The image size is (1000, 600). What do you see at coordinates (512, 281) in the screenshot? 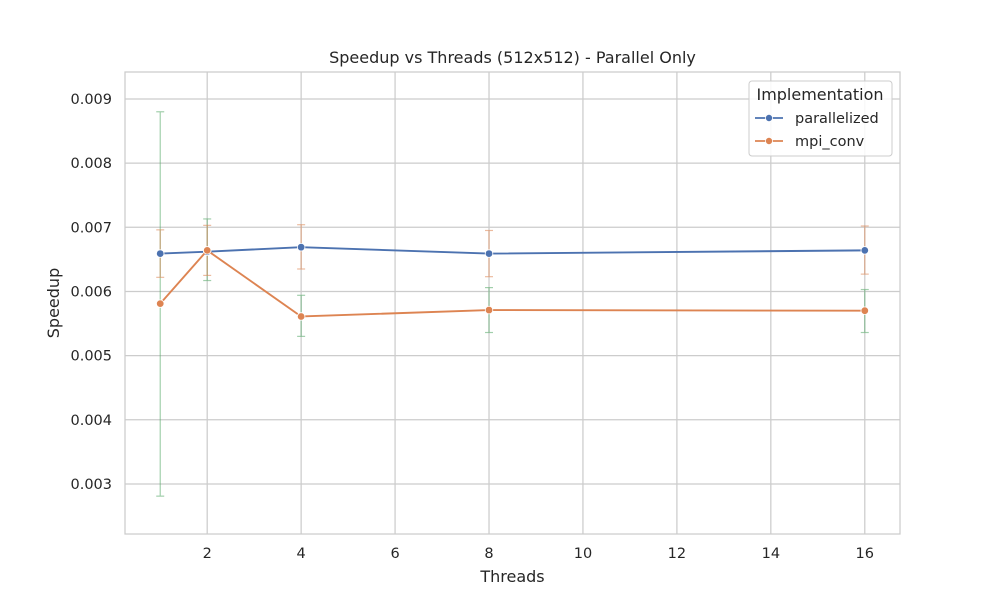
I see `series-lines` at bounding box center [512, 281].